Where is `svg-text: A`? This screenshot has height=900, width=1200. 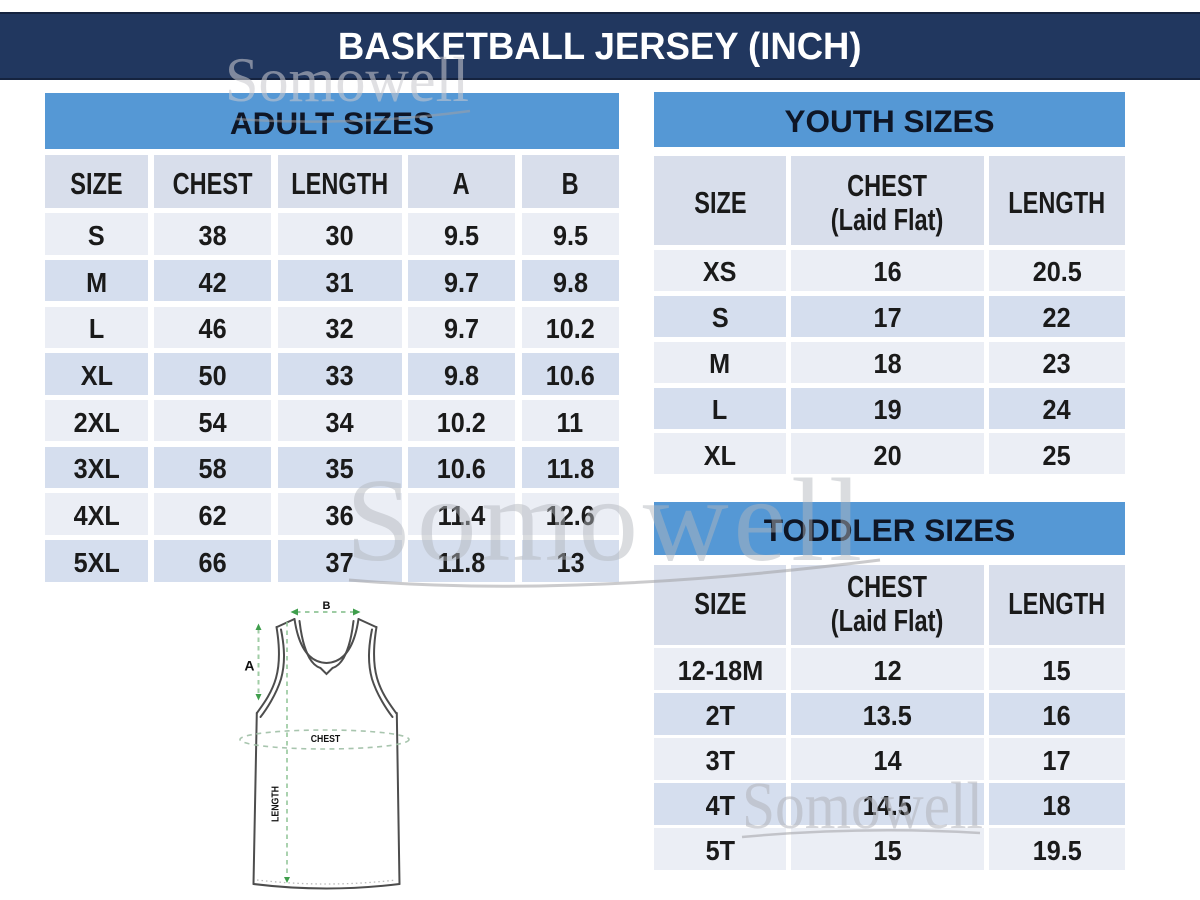 svg-text: A is located at coordinates (249, 666).